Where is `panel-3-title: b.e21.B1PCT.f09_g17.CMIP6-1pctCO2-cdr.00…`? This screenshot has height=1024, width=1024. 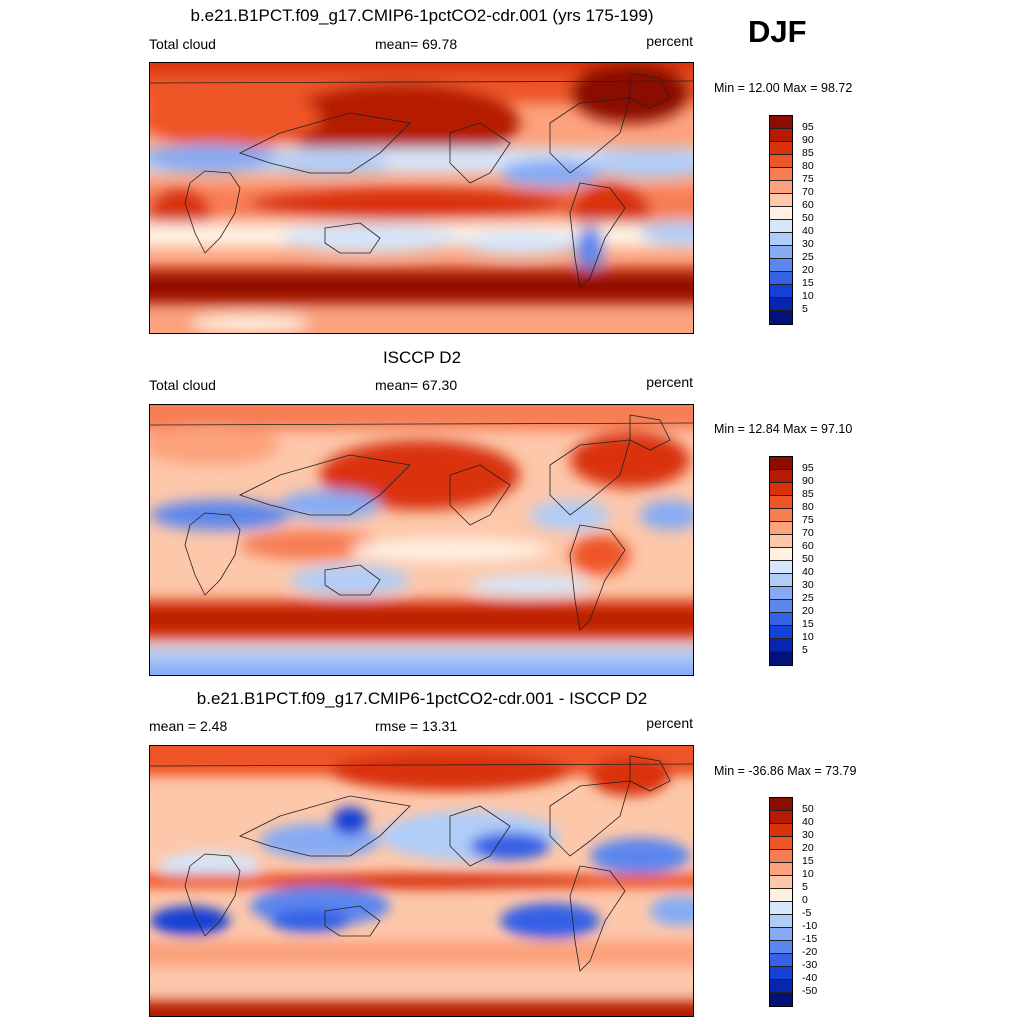 panel-3-title: b.e21.B1PCT.f09_g17.CMIP6-1pctCO2-cdr.00… is located at coordinates (422, 698).